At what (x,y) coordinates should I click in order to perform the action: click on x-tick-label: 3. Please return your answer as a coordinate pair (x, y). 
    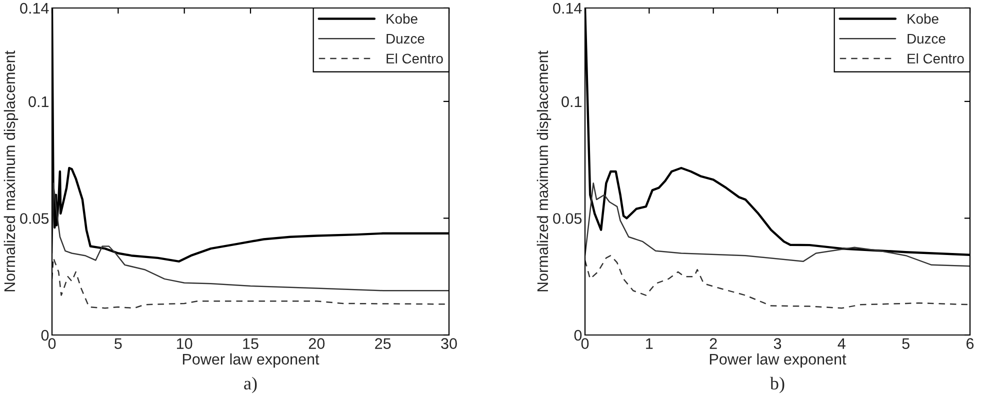
    Looking at the image, I should click on (778, 343).